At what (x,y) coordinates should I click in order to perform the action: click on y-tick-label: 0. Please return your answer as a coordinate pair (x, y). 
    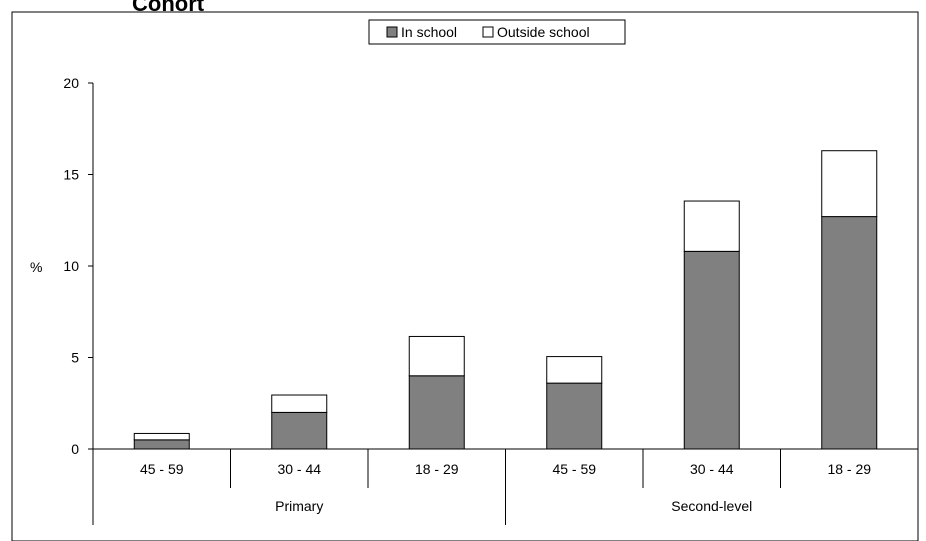
    Looking at the image, I should click on (75, 449).